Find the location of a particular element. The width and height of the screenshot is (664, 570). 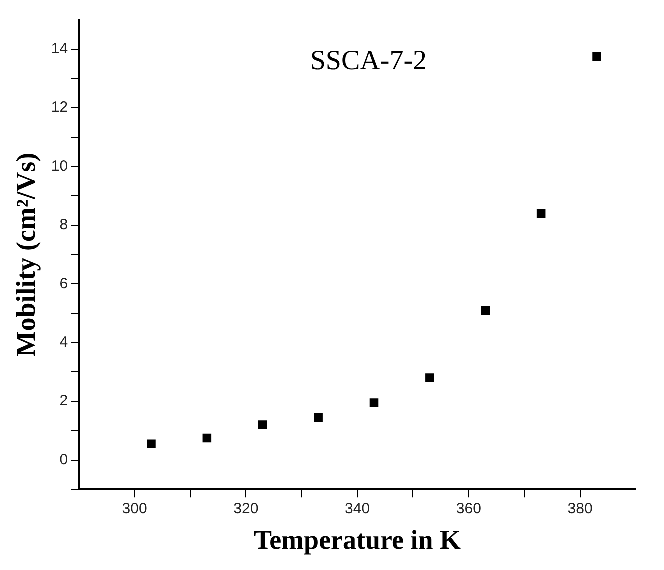

x-tick-label: 320 is located at coordinates (246, 509).